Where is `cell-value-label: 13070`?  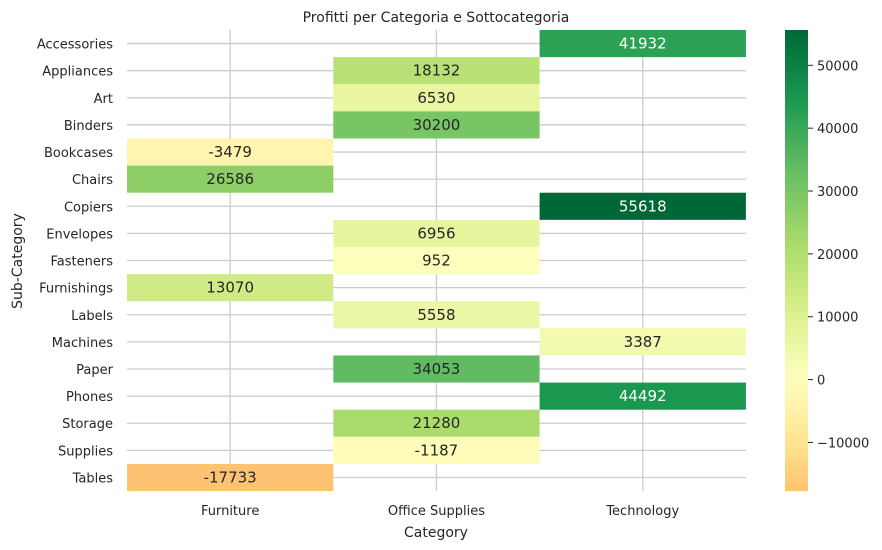 cell-value-label: 13070 is located at coordinates (230, 288).